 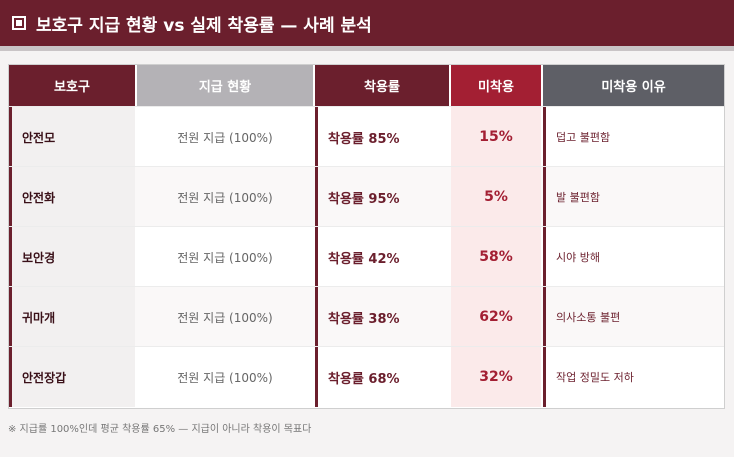 What do you see at coordinates (496, 257) in the screenshot?
I see `nonwear-cell: 58%` at bounding box center [496, 257].